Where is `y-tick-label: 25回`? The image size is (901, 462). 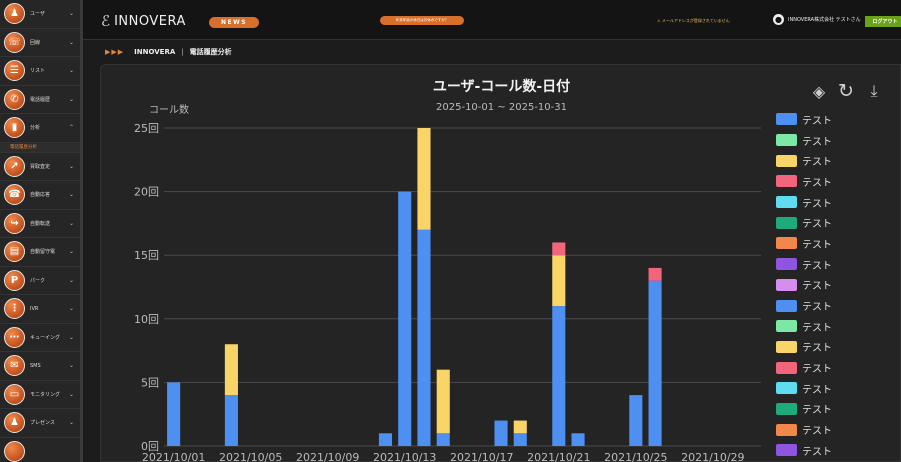 y-tick-label: 25回 is located at coordinates (146, 128).